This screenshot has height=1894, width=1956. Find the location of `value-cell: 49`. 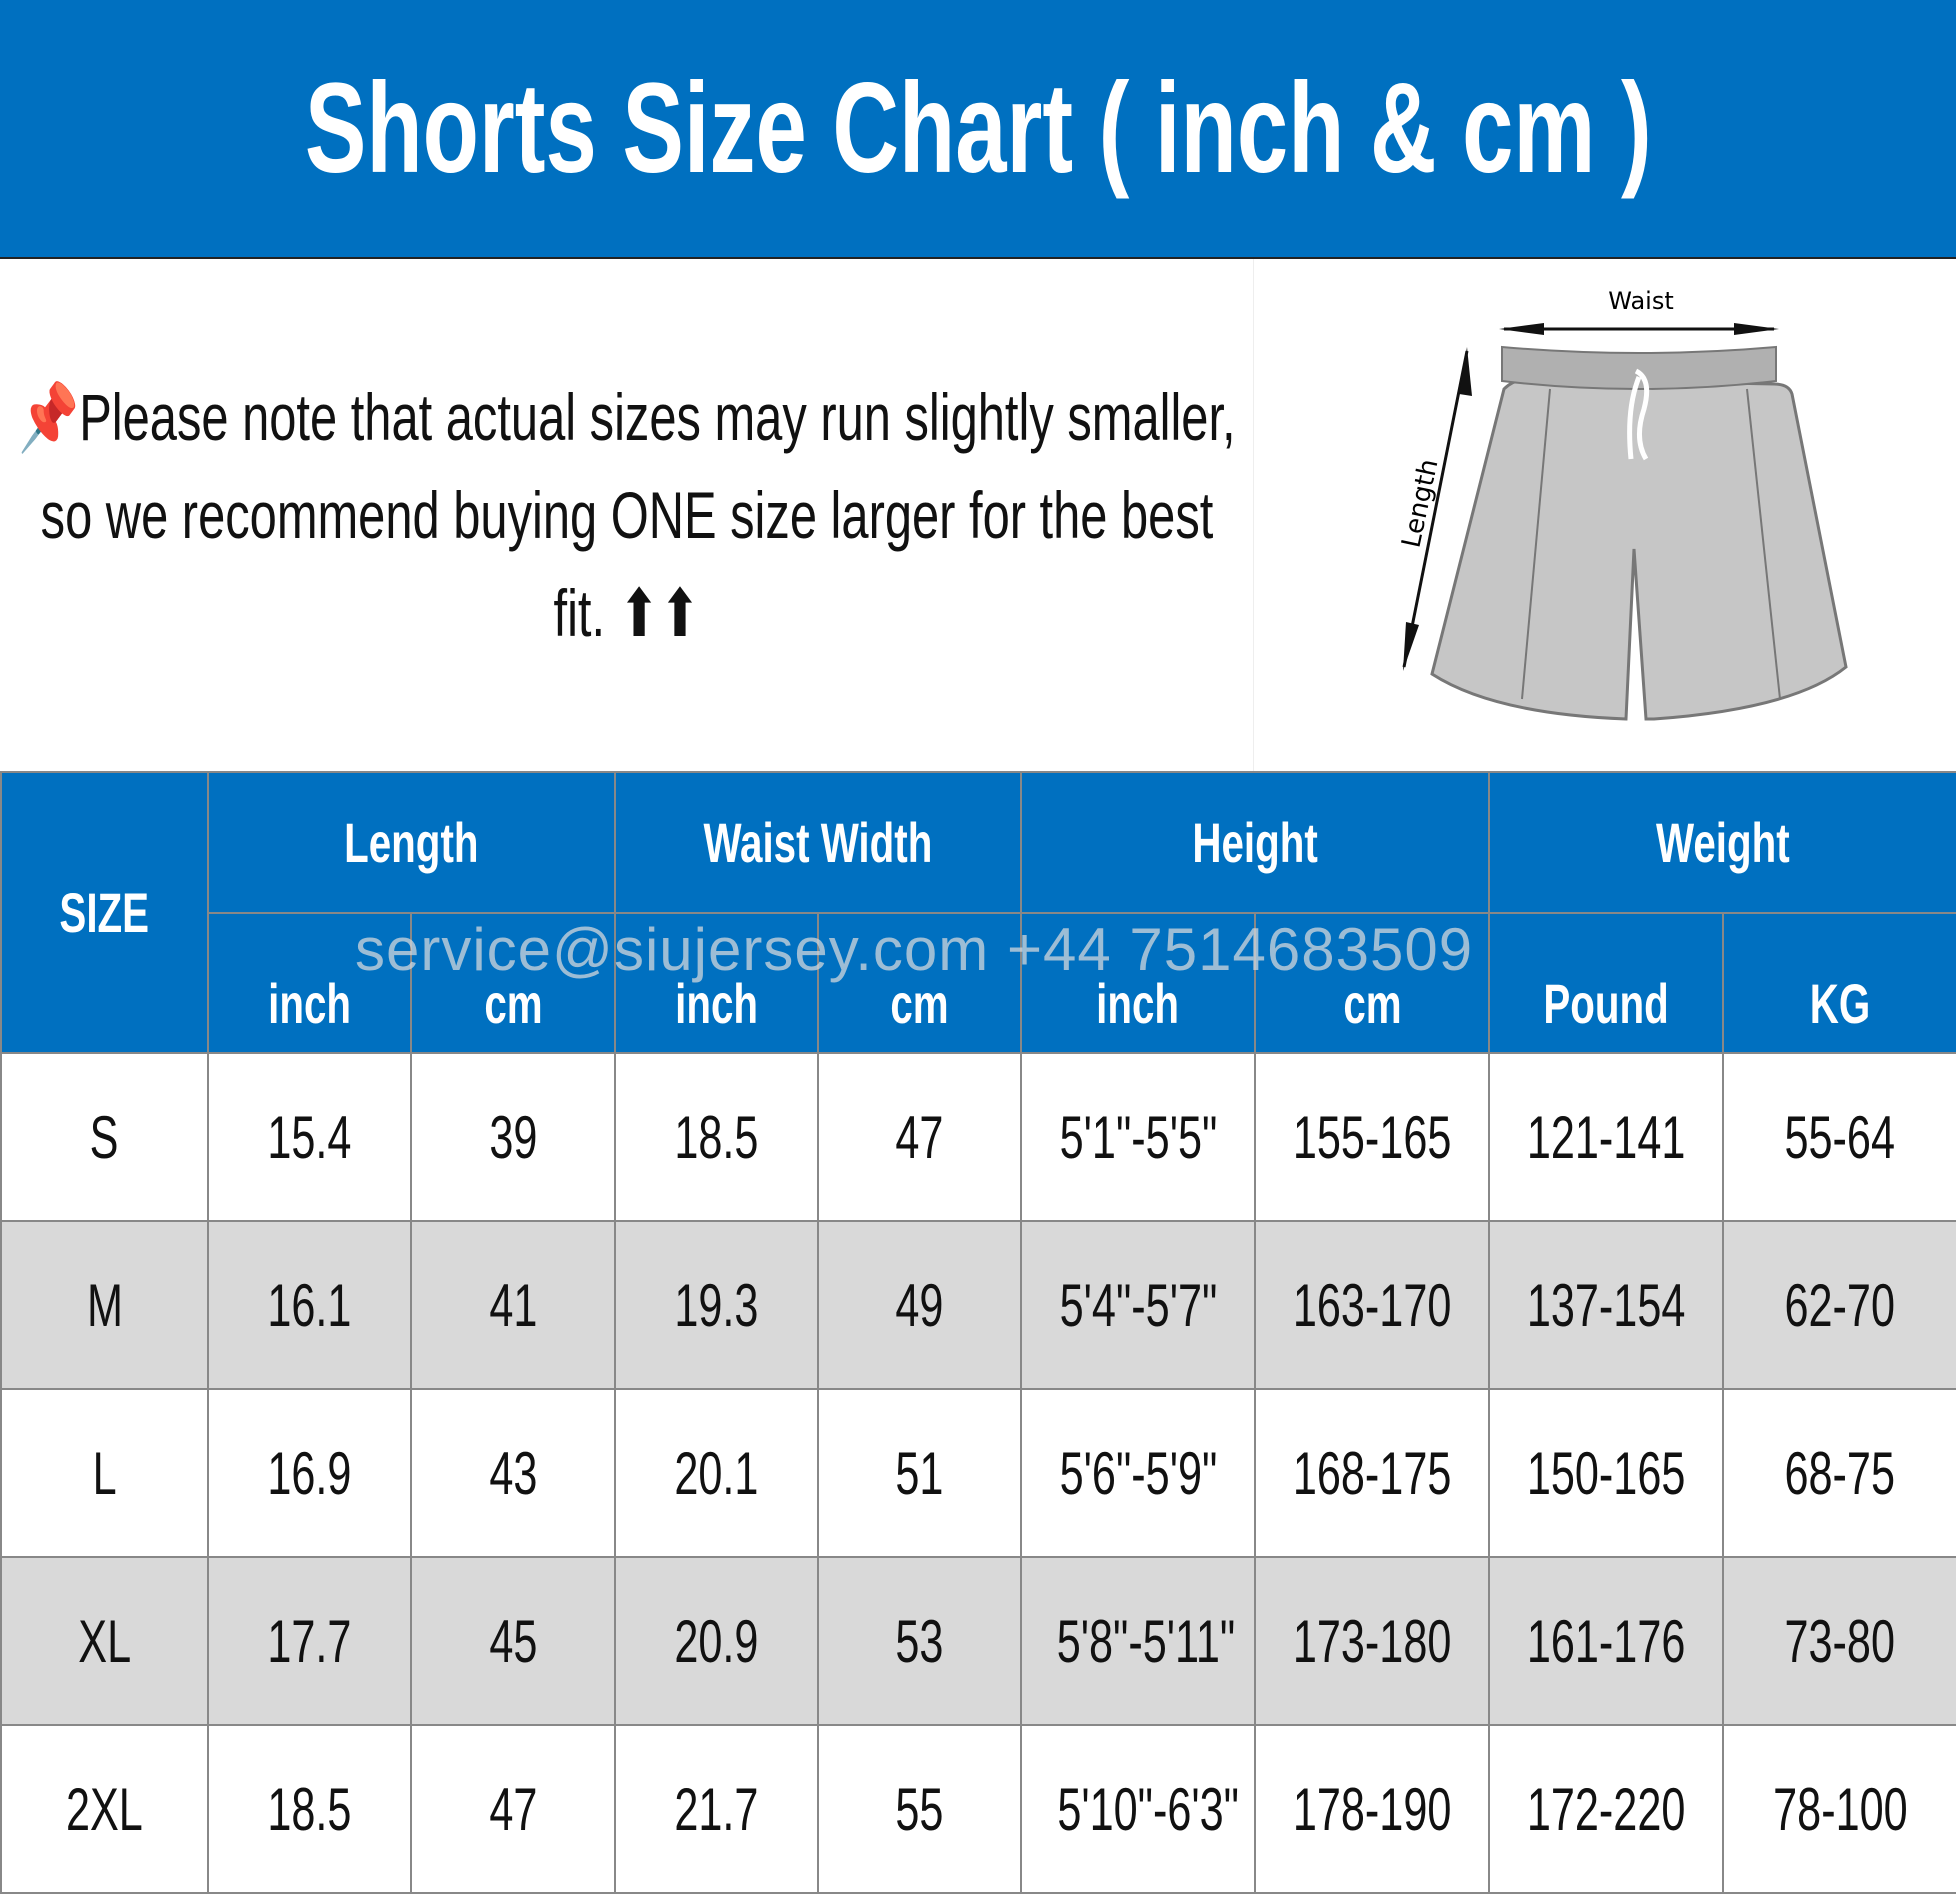

value-cell: 49 is located at coordinates (919, 1305).